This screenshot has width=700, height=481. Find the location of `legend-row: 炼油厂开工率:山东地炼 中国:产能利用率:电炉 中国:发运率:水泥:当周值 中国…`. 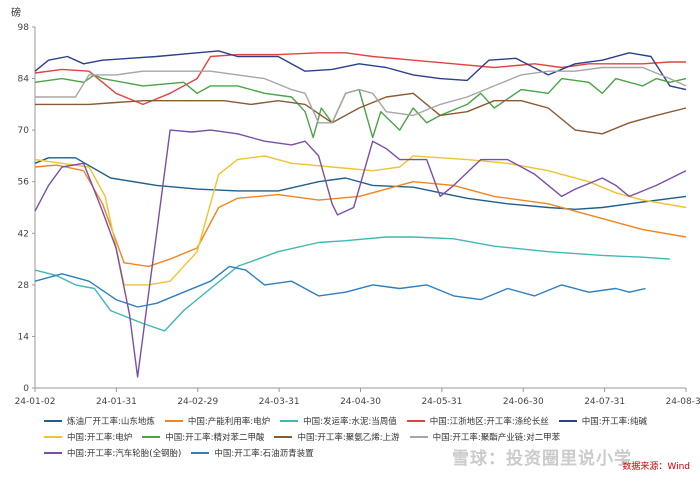

legend-row: 炼油厂开工率:山东地炼 中国:产能利用率:电炉 中国:发运率:水泥:当周值 中国… is located at coordinates (369, 421).